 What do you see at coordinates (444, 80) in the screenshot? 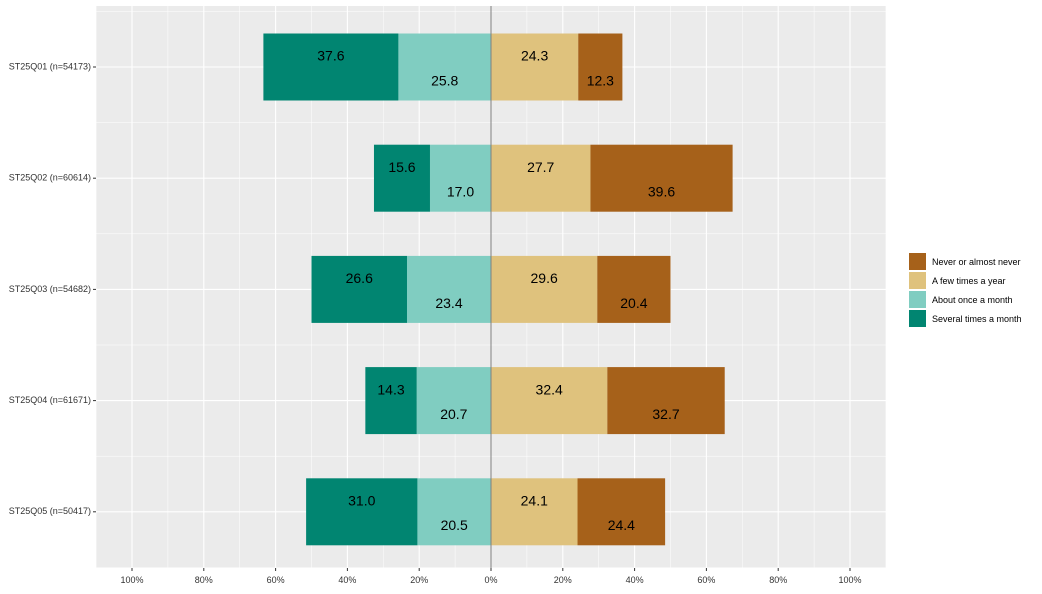
I see `data-label: 25.8` at bounding box center [444, 80].